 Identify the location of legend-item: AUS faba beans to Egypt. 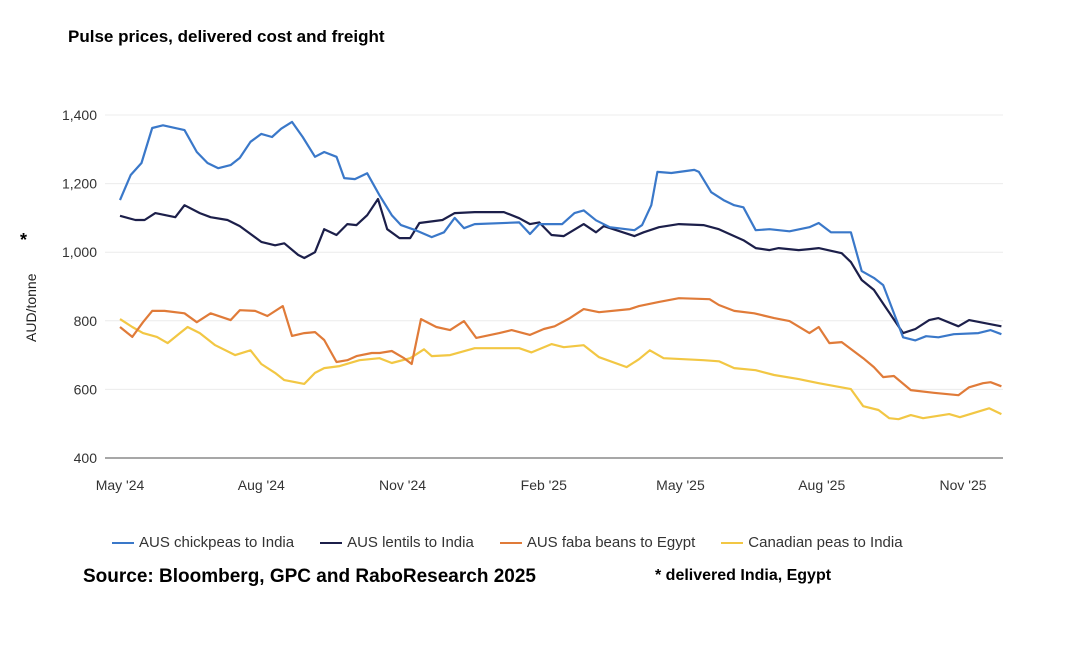
(597, 542).